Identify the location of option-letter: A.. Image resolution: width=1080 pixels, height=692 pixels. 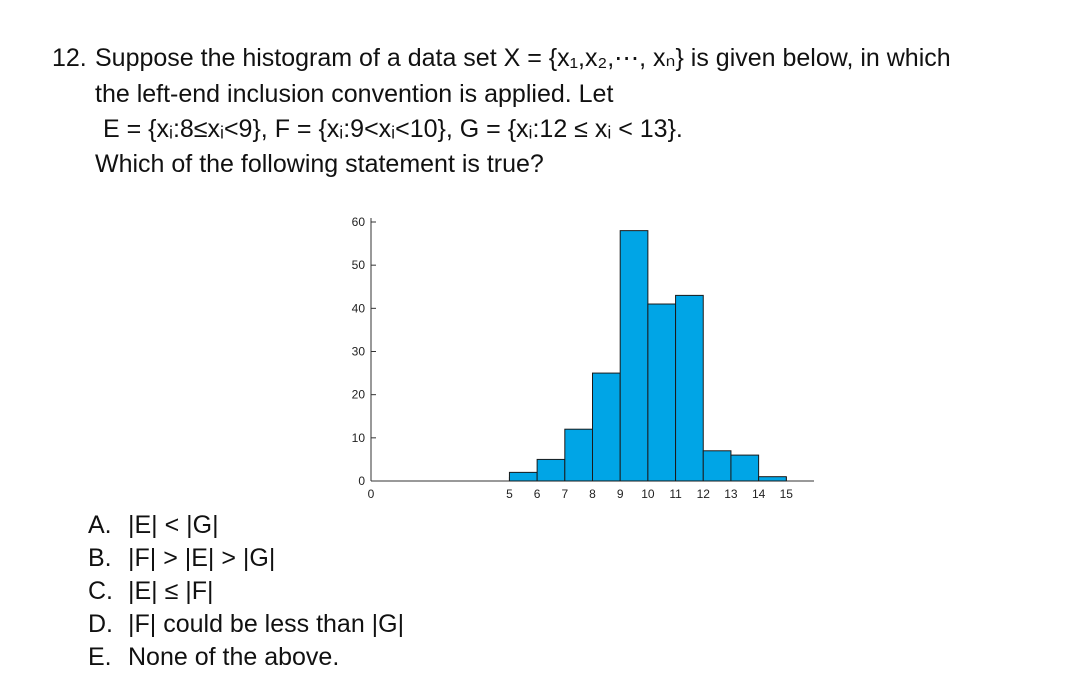
(100, 525).